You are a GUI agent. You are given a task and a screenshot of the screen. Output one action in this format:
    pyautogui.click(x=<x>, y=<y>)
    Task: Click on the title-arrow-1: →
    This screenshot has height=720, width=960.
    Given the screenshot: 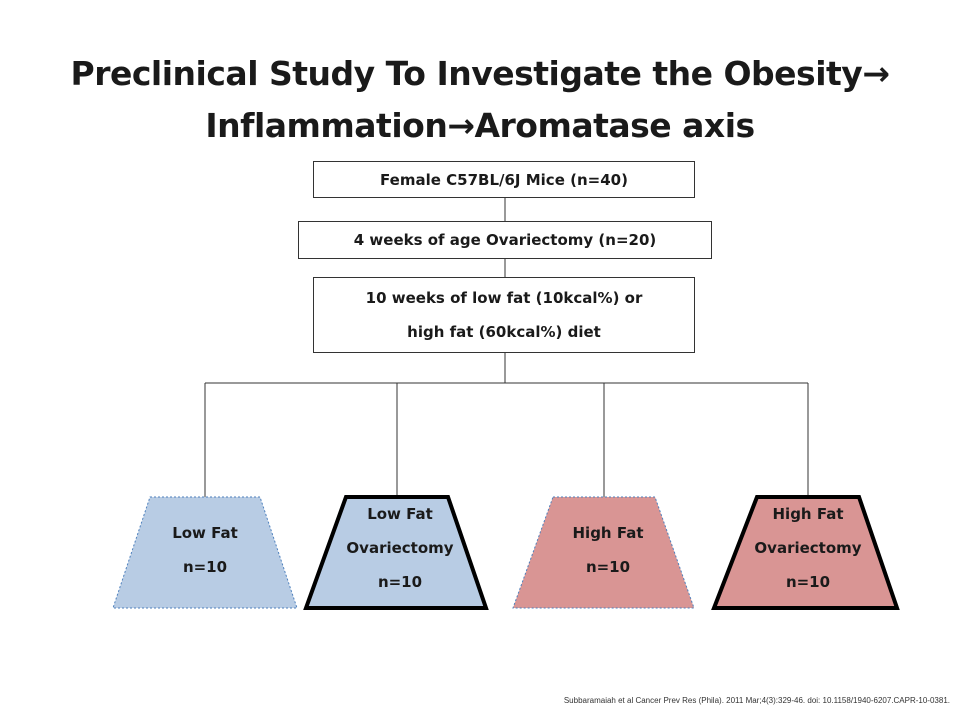 What is the action you would take?
    pyautogui.click(x=876, y=73)
    